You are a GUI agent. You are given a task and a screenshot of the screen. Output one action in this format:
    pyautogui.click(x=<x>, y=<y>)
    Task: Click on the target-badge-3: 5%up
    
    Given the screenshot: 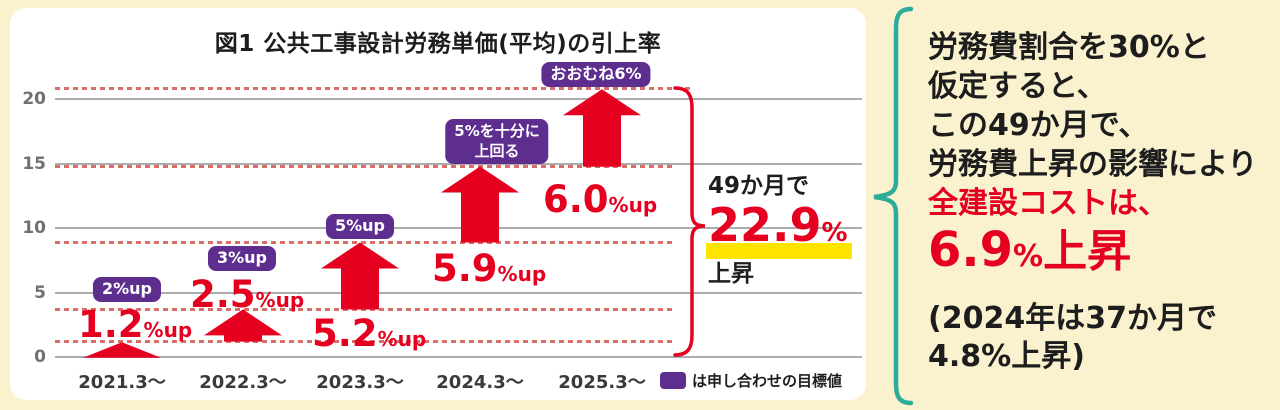 What is the action you would take?
    pyautogui.click(x=360, y=226)
    